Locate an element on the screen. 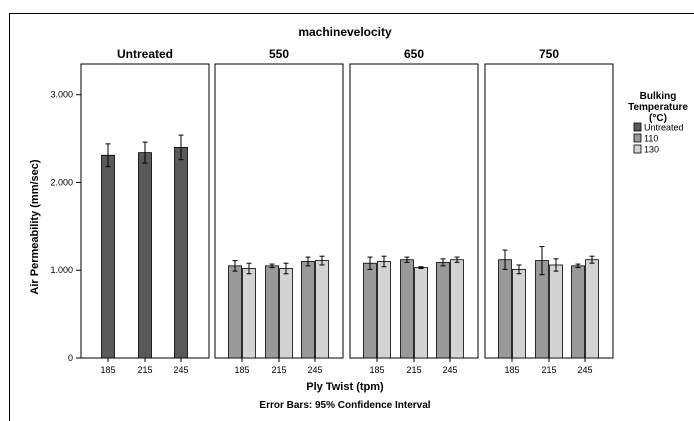 This screenshot has width=694, height=421. y-tick-label: 2.000 is located at coordinates (61, 182).